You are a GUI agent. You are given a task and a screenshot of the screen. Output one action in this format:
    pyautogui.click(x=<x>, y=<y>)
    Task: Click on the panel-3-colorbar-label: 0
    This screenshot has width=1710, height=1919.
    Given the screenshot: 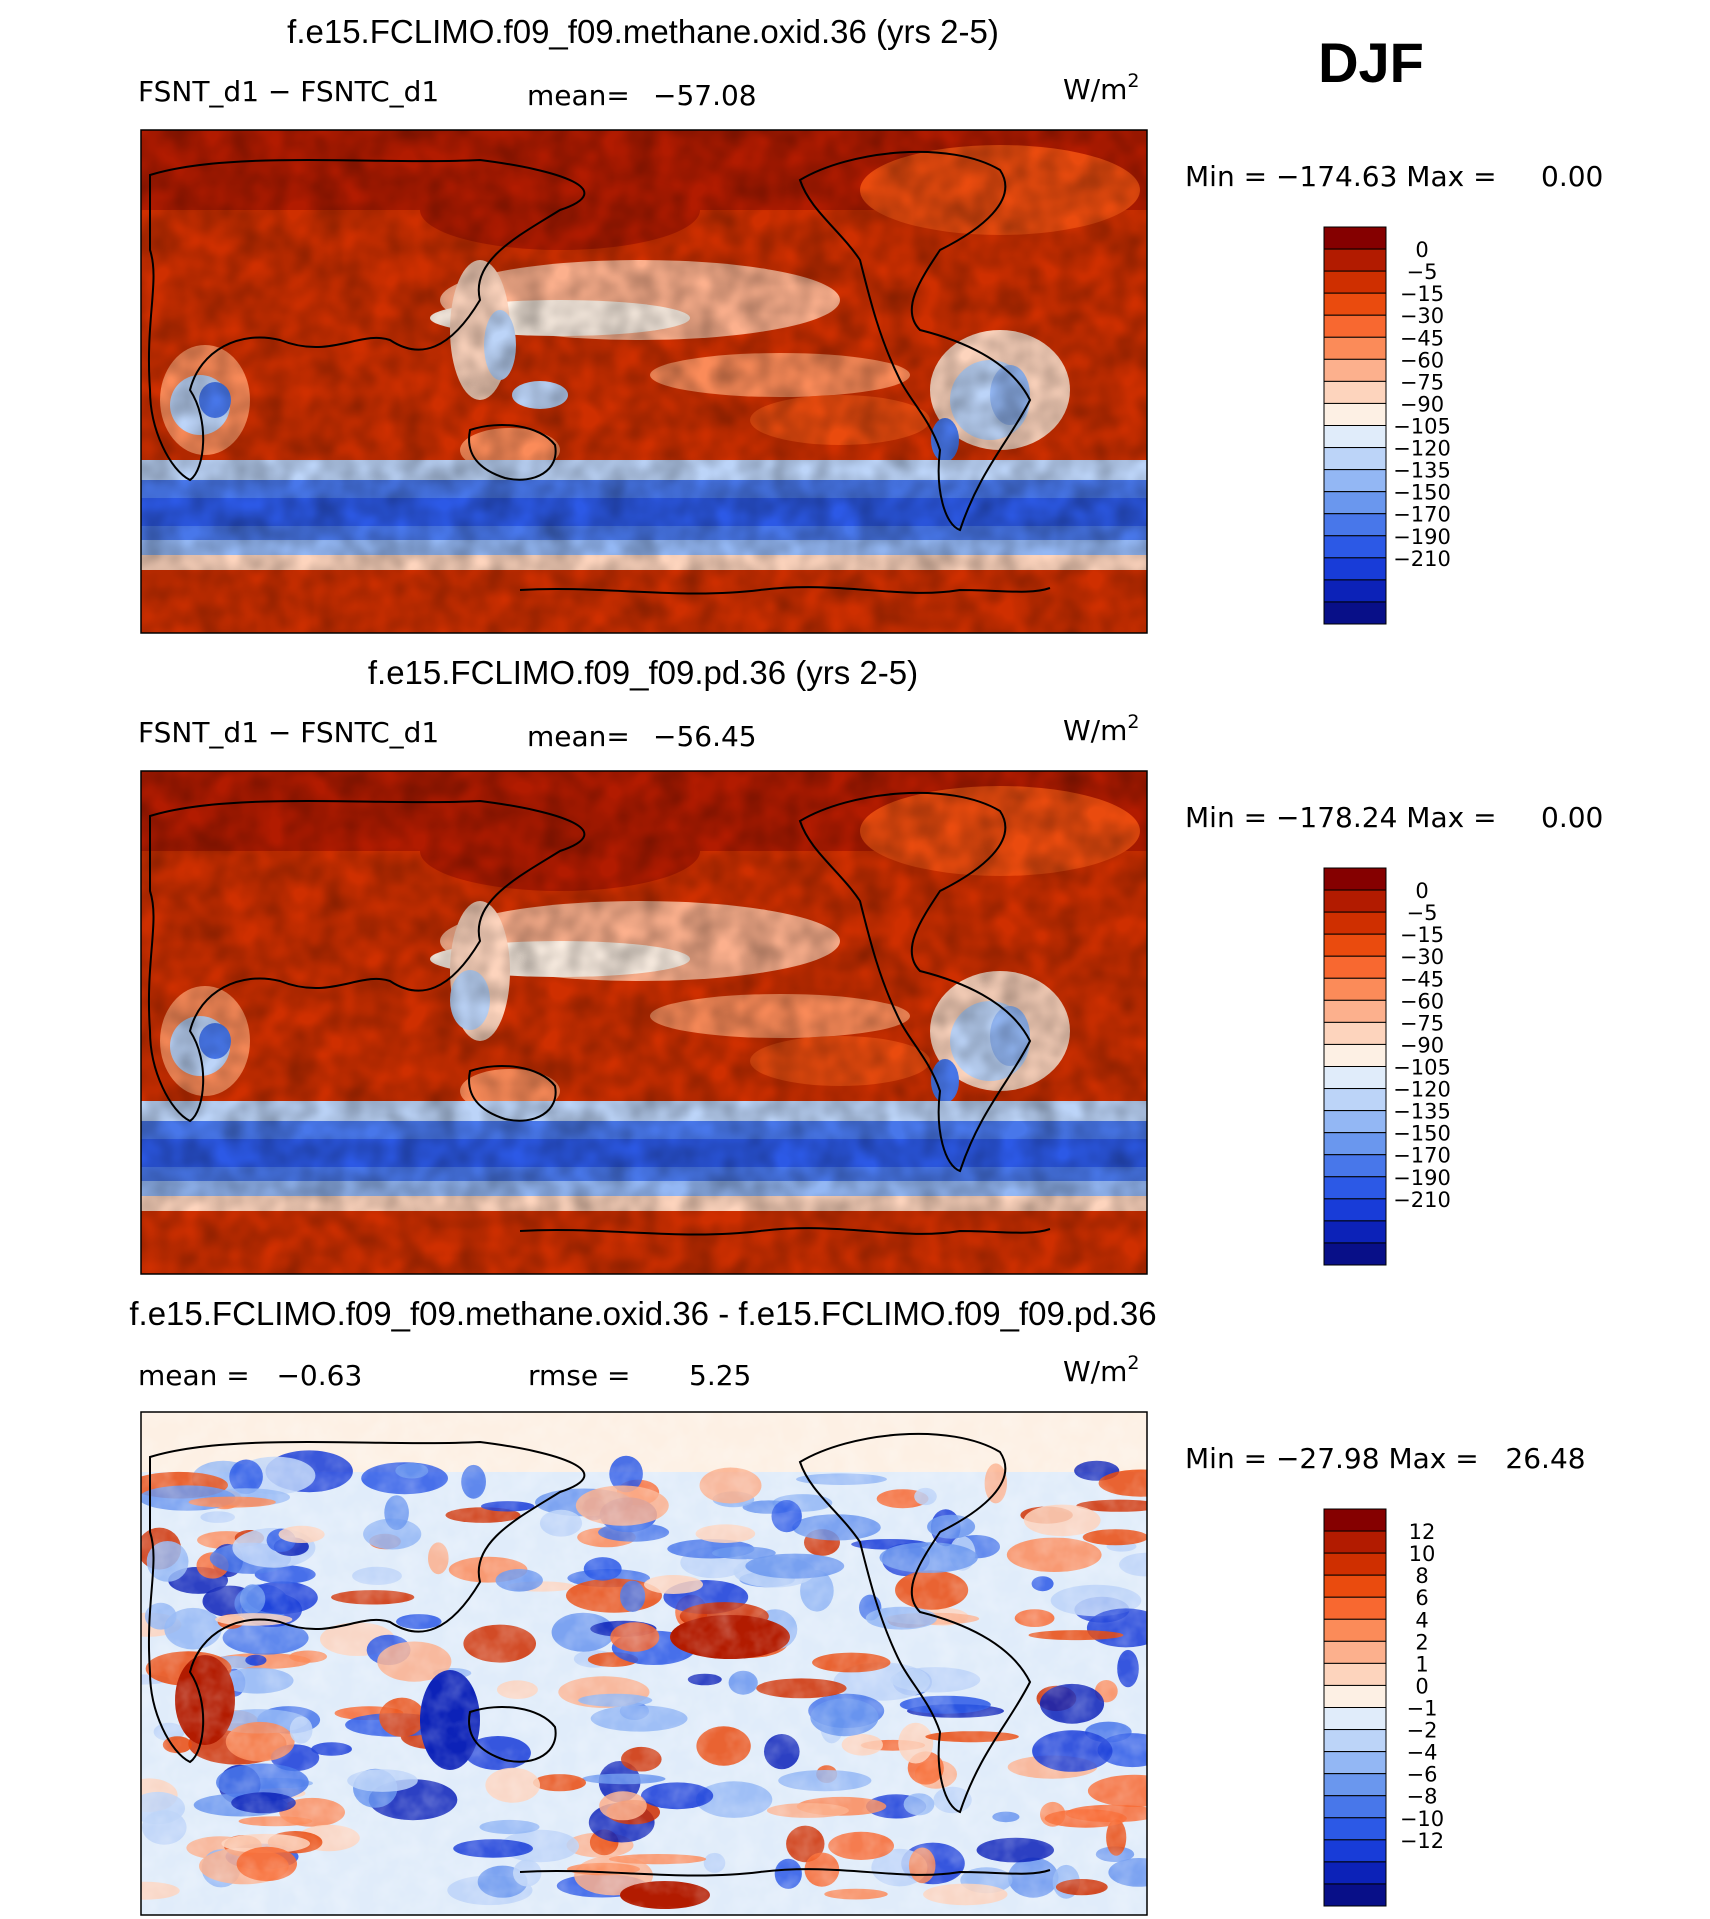 What is the action you would take?
    pyautogui.click(x=1421, y=1686)
    